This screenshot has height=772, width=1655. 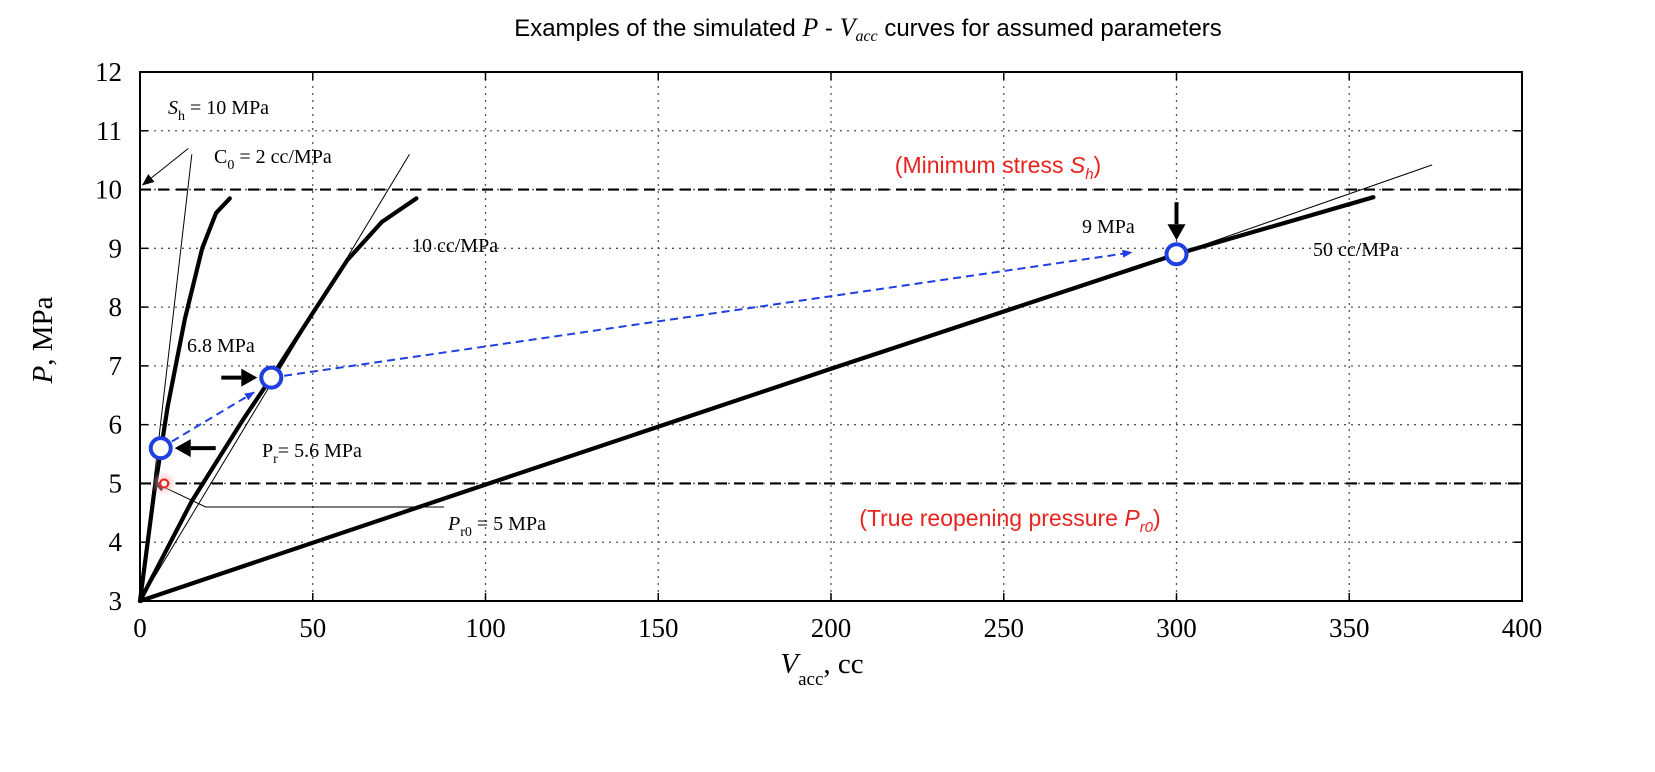 I want to click on x-tick-label: 300, so click(x=1176, y=628).